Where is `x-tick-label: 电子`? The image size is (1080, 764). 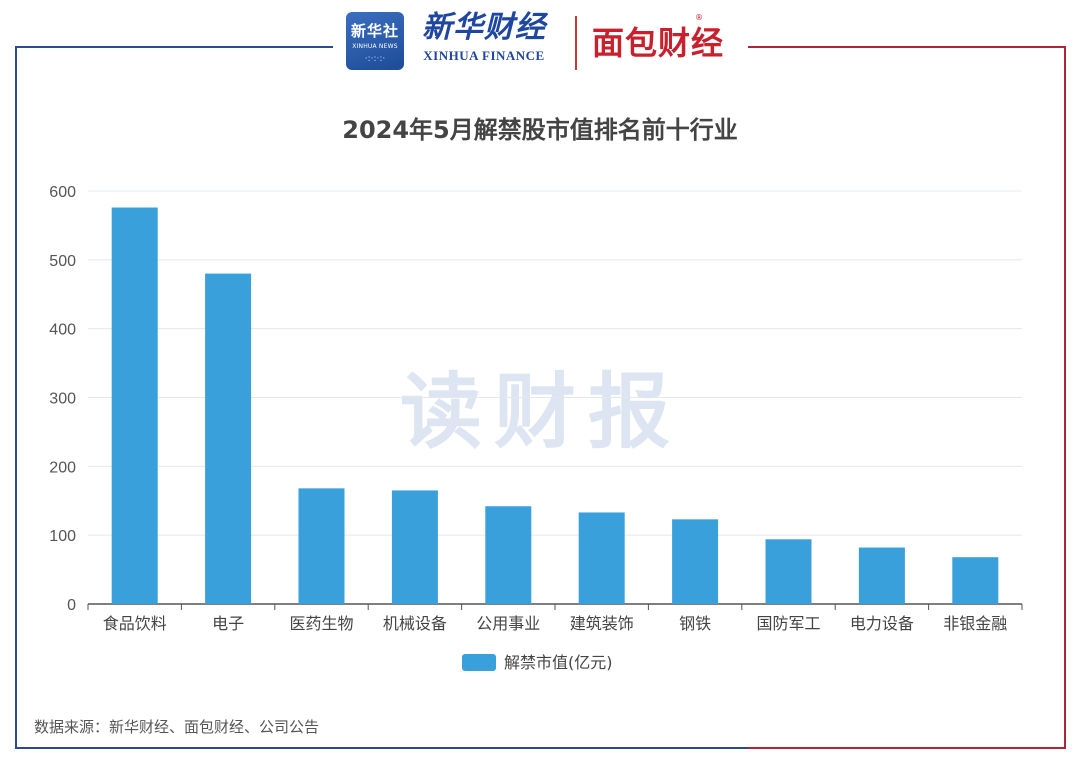 x-tick-label: 电子 is located at coordinates (228, 623).